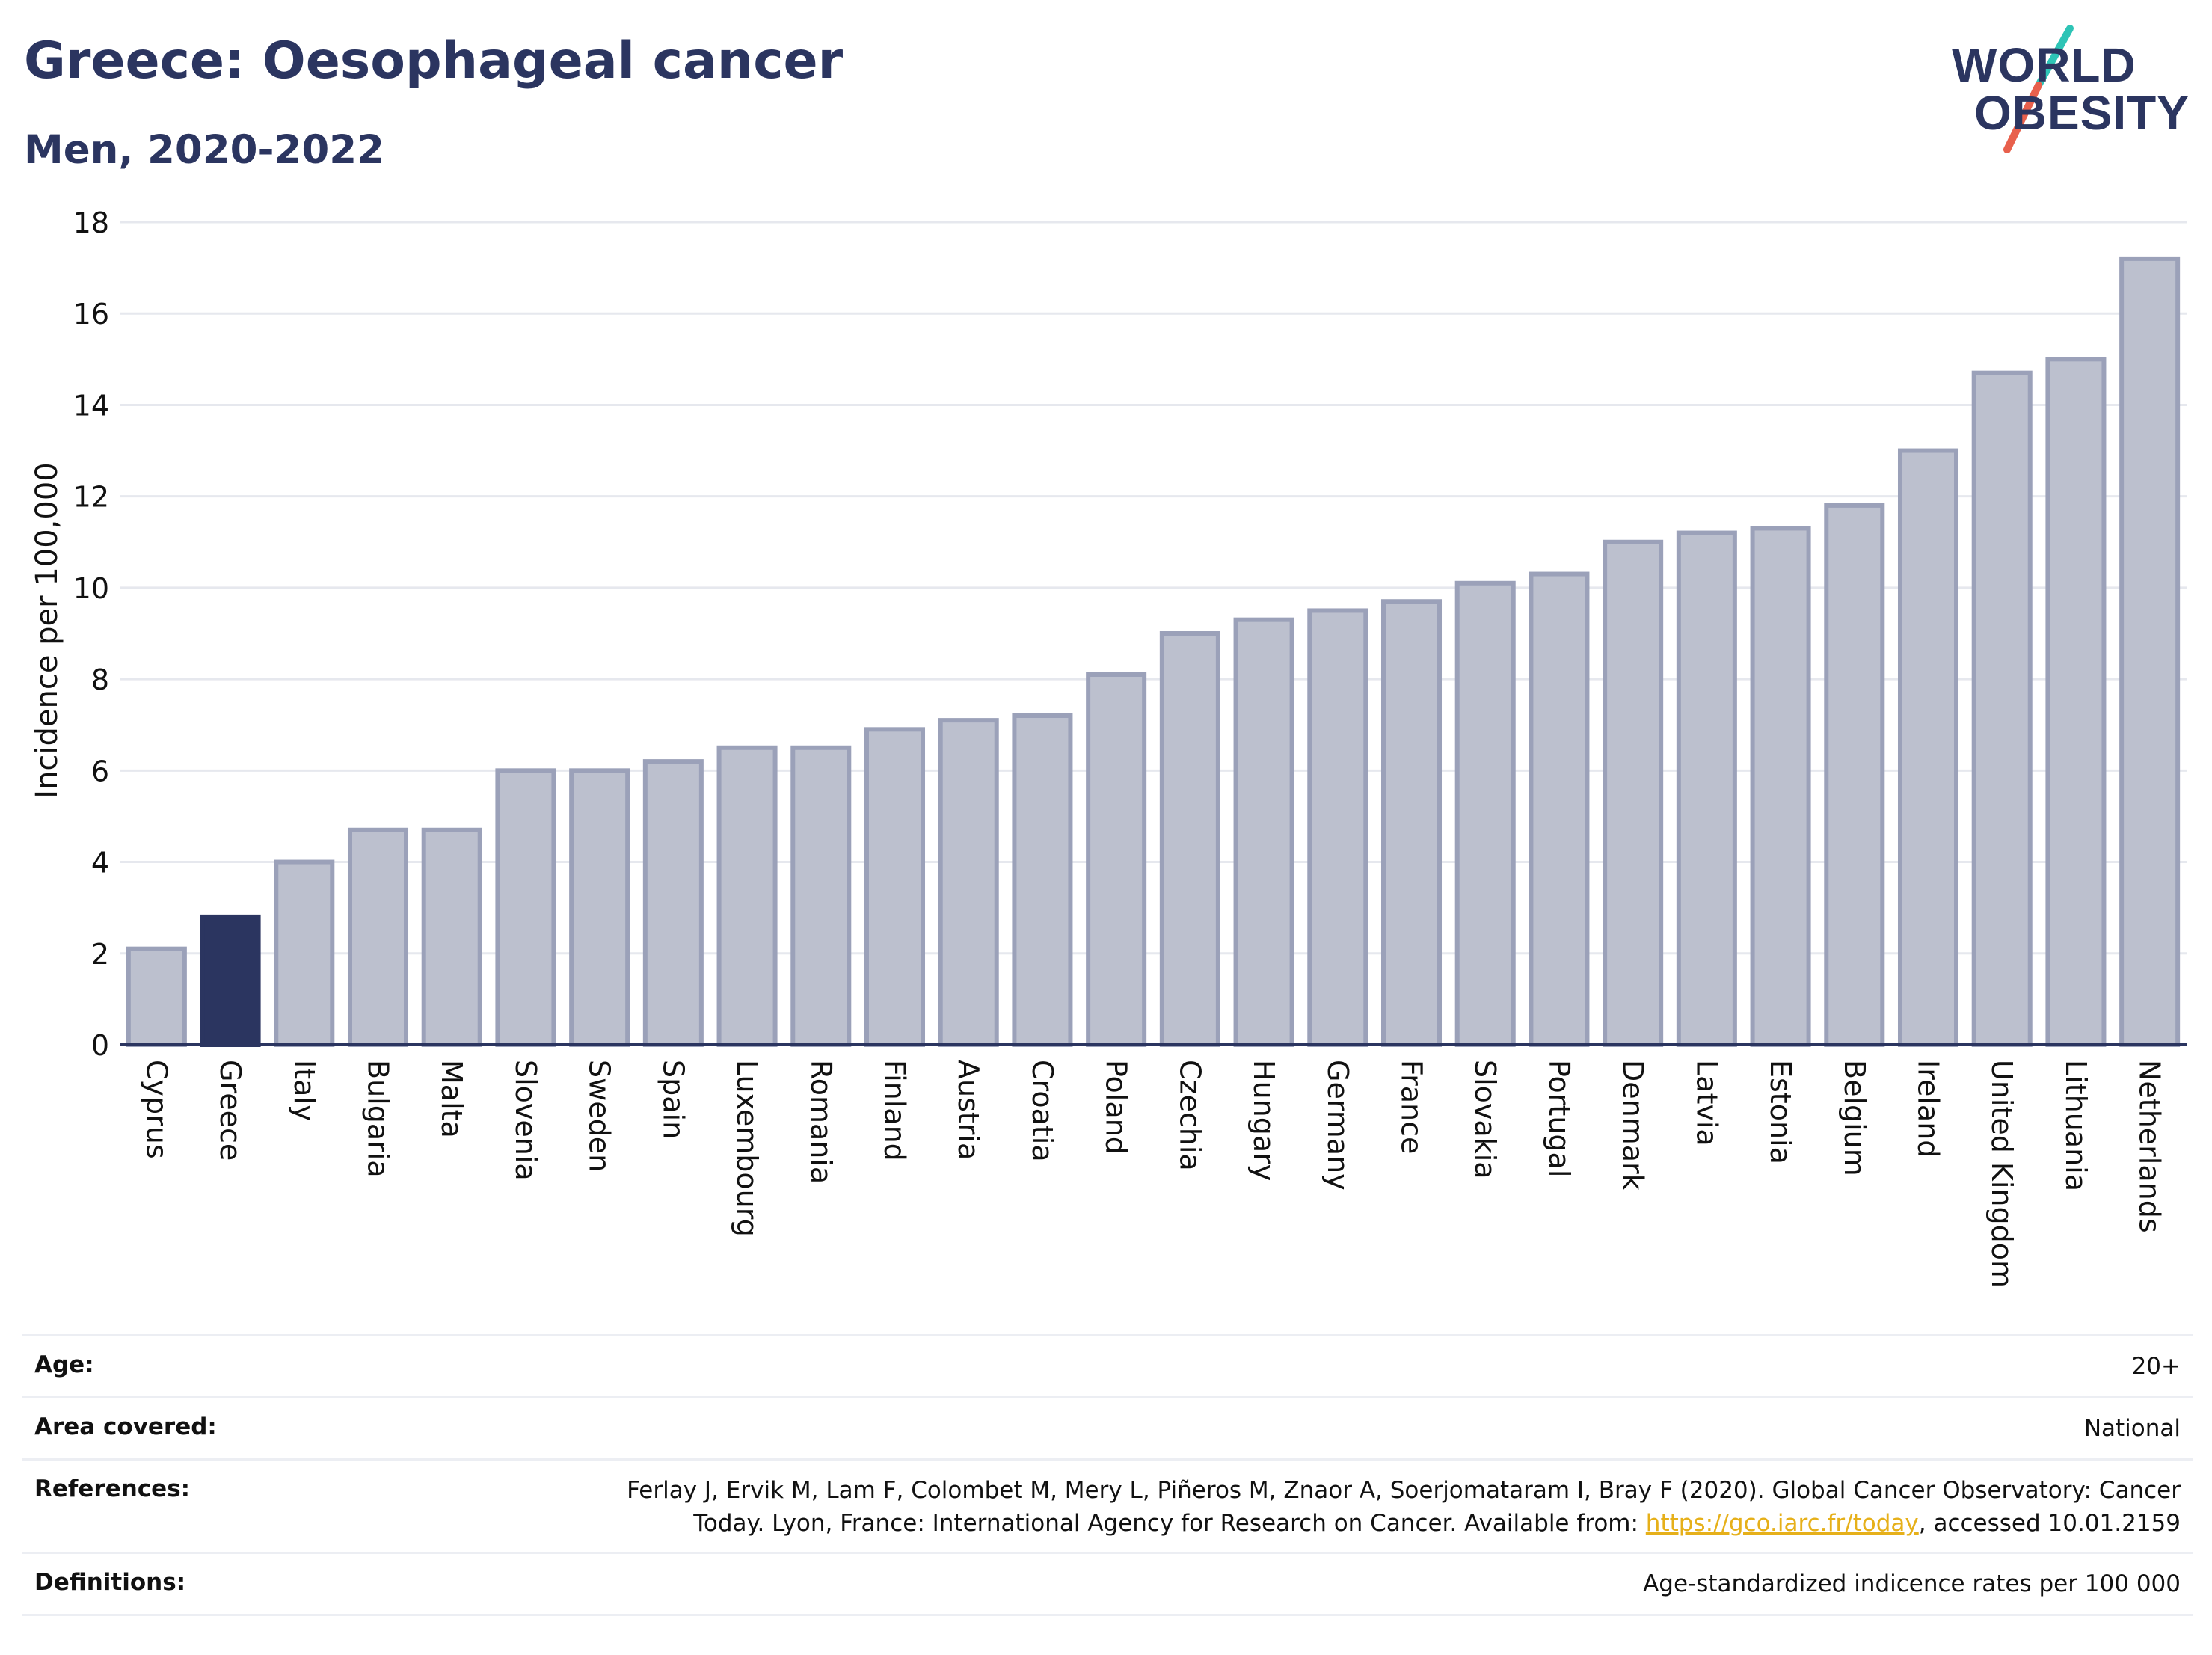 The image size is (2212, 1655). I want to click on bar-czechia, so click(1189, 839).